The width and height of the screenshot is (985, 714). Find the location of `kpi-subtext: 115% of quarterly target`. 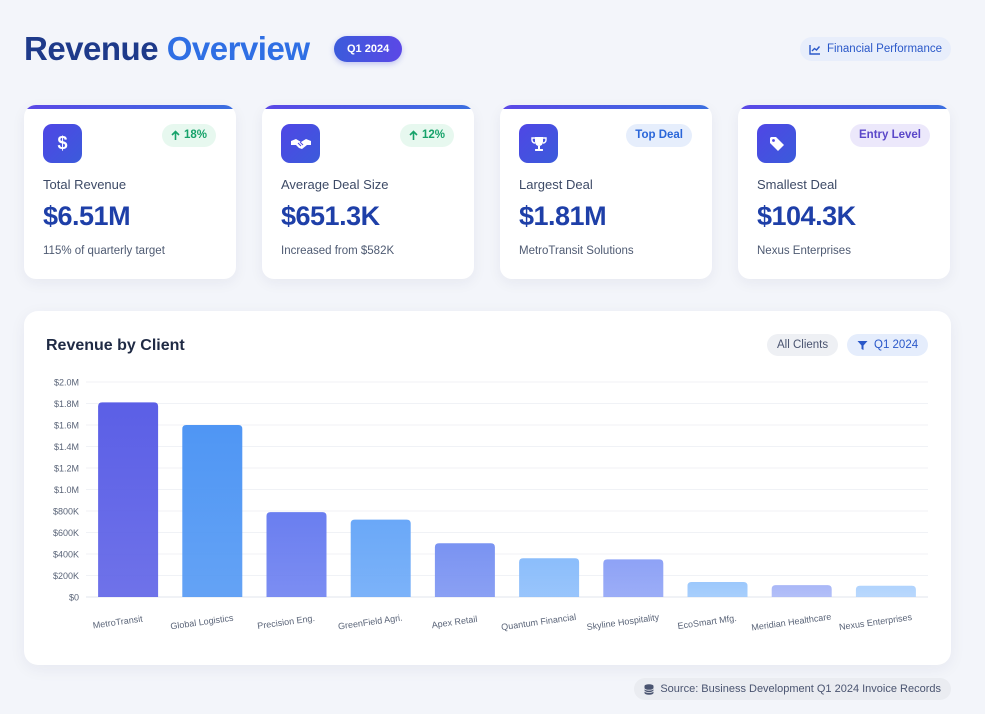

kpi-subtext: 115% of quarterly target is located at coordinates (104, 251).